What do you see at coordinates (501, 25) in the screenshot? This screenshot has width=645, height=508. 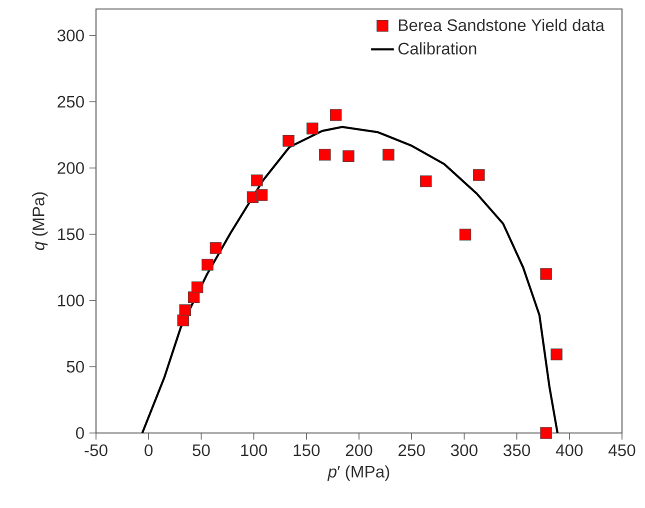 I see `legend-label: Berea Sandstone Yield data` at bounding box center [501, 25].